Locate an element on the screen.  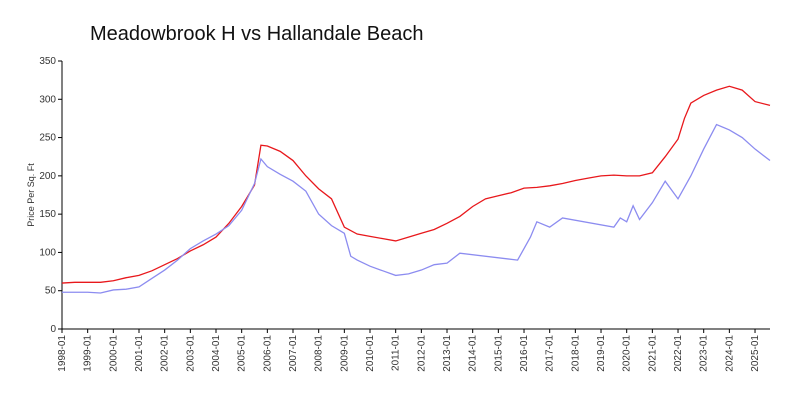
x-tick-label: 1999-01 is located at coordinates (88, 353).